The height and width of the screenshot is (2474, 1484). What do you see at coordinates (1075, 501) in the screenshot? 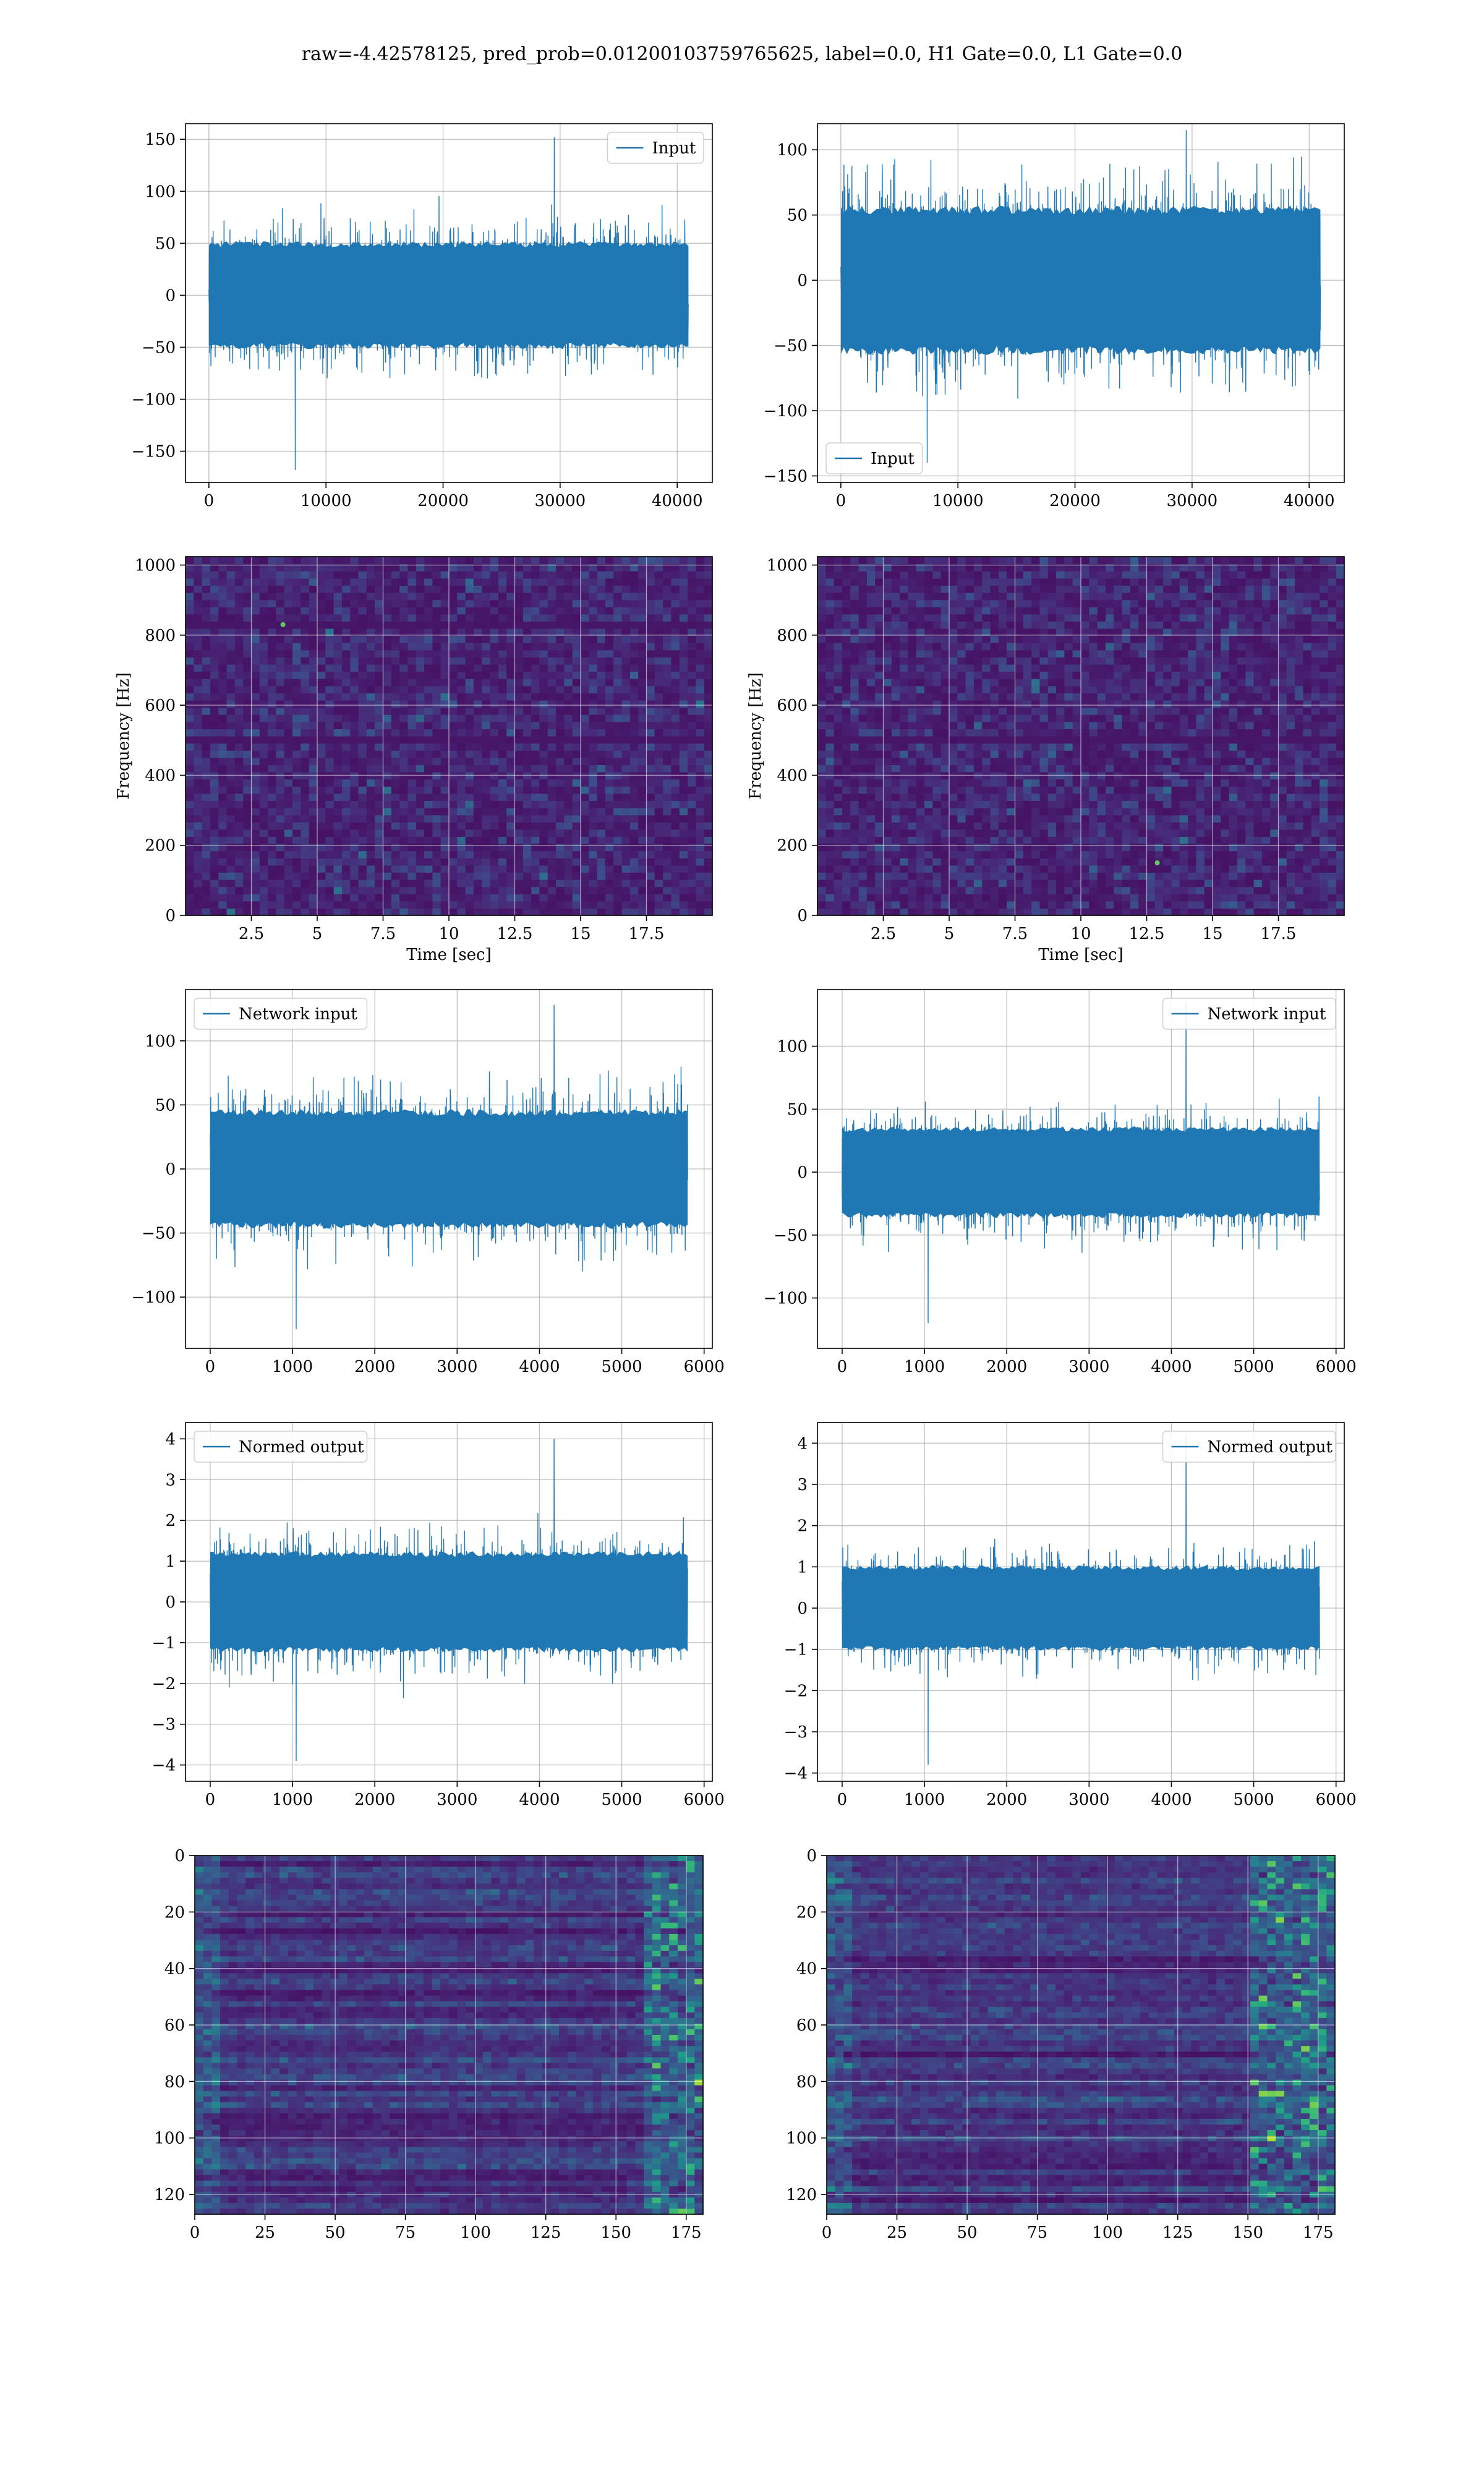
I see `x-tick-label: 20000` at bounding box center [1075, 501].